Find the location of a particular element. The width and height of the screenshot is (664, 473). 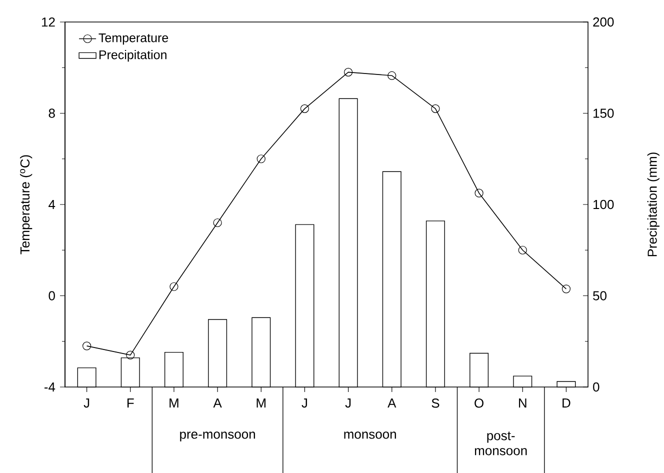

y2-tick-label: 100 is located at coordinates (604, 205).